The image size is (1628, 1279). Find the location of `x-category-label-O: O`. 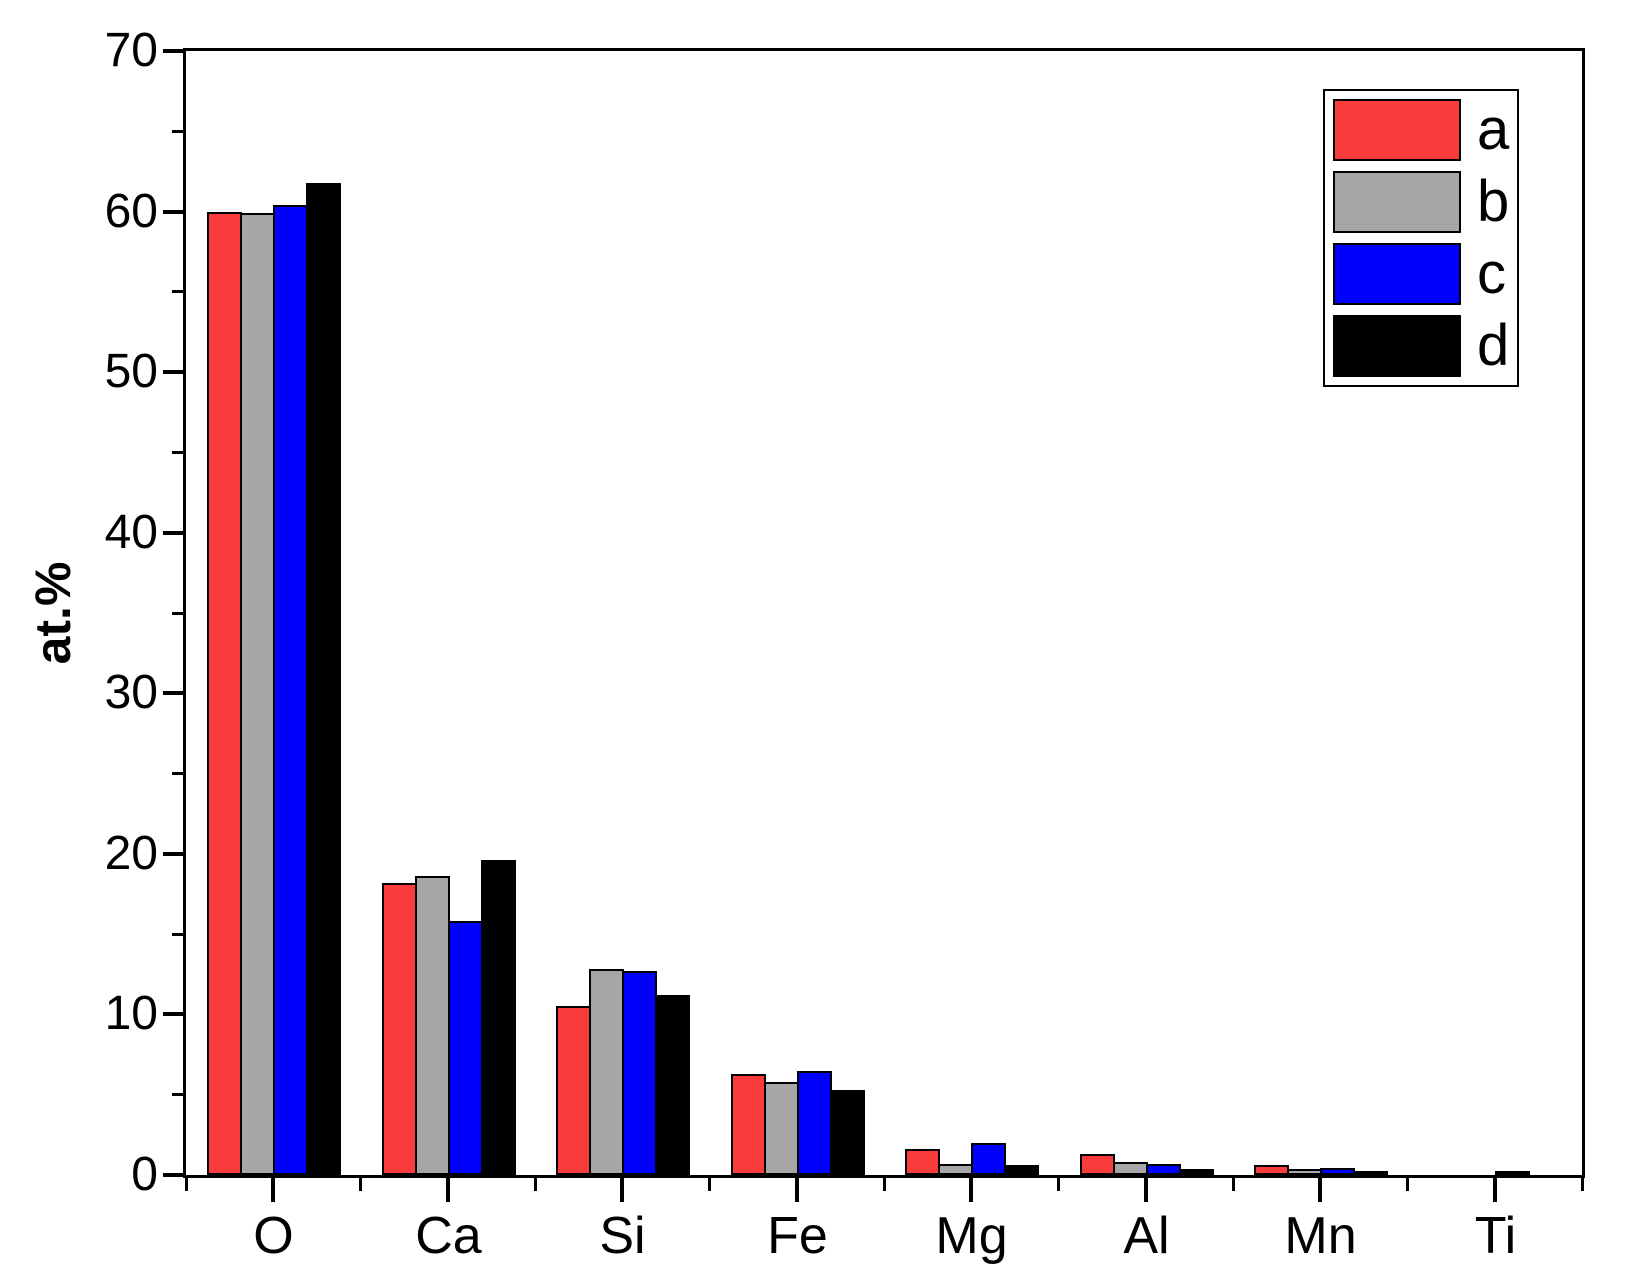

x-category-label-O: O is located at coordinates (273, 1236).